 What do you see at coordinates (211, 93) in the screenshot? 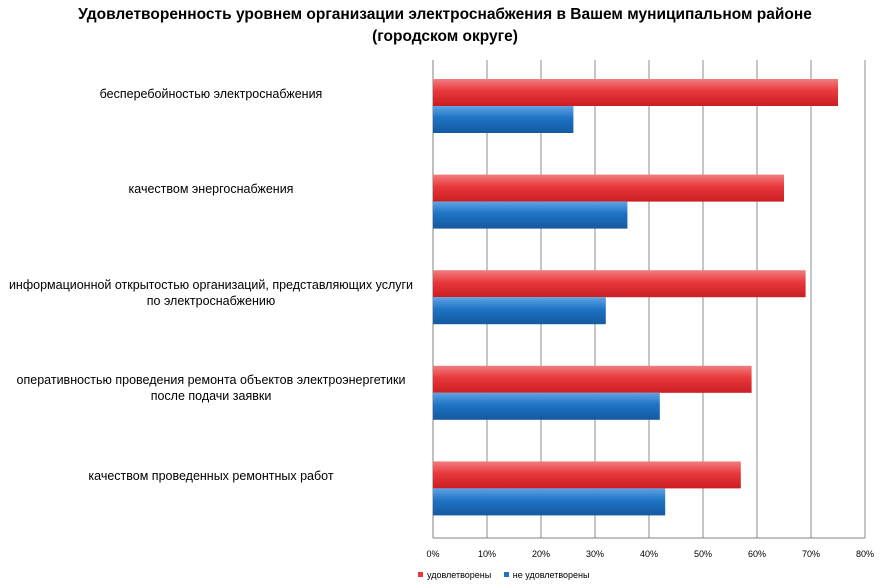
I see `category-label: бесперебойностью электроснабжения` at bounding box center [211, 93].